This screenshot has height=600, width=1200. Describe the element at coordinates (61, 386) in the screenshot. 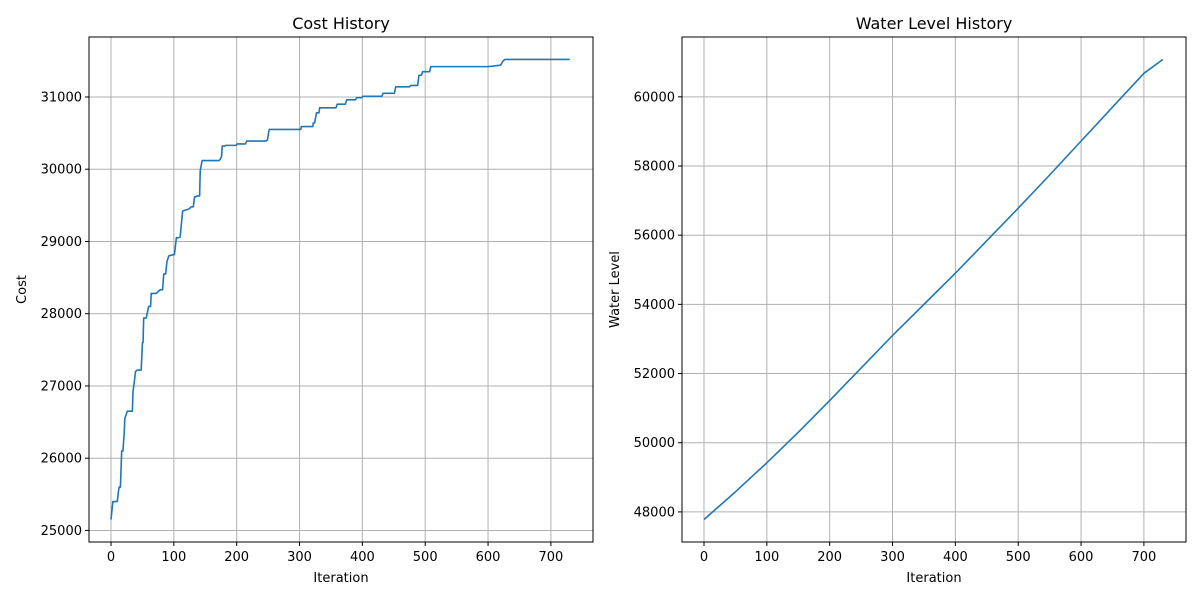

I see `y-tick-label: 27000` at that location.